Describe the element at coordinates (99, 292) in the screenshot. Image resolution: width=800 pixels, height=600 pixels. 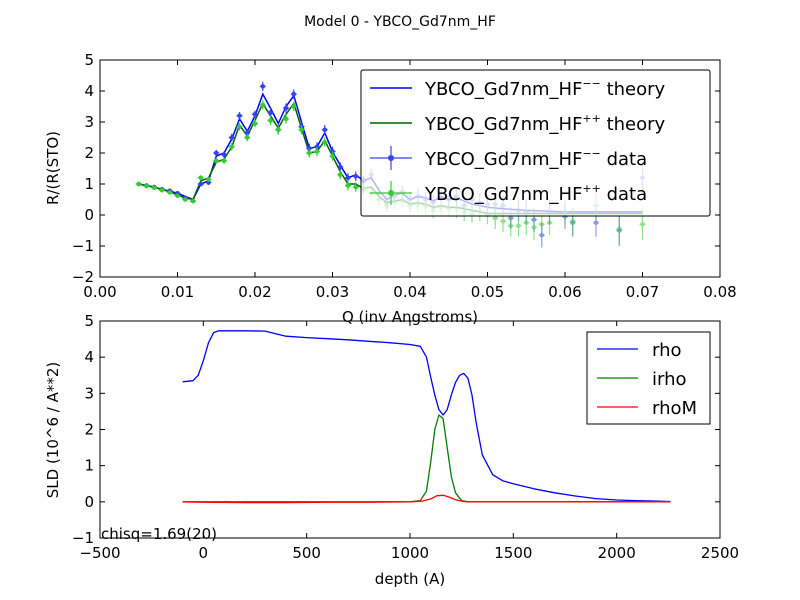
I see `reflectivity-xtick-label: 0.00` at that location.